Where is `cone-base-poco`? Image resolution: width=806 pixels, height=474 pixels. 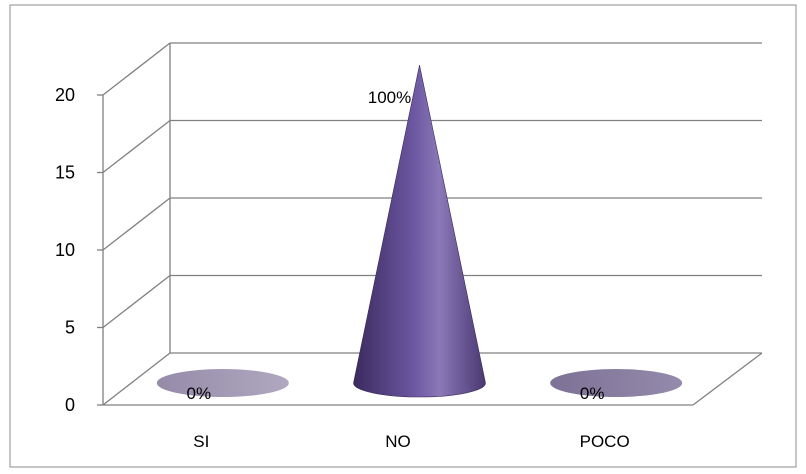 cone-base-poco is located at coordinates (616, 383).